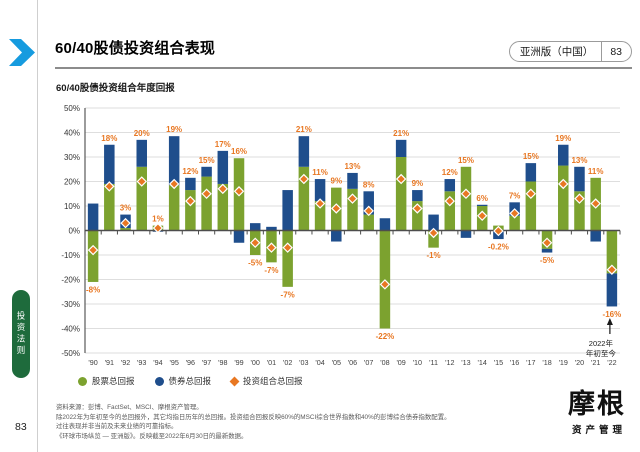 The height and width of the screenshot is (452, 640). I want to click on svg-text: 10%, so click(72, 206).